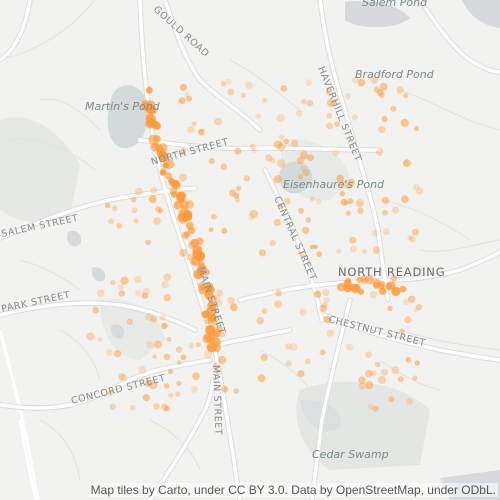 Image resolution: width=500 pixels, height=500 pixels. What do you see at coordinates (331, 399) in the screenshot?
I see `road-southeast` at bounding box center [331, 399].